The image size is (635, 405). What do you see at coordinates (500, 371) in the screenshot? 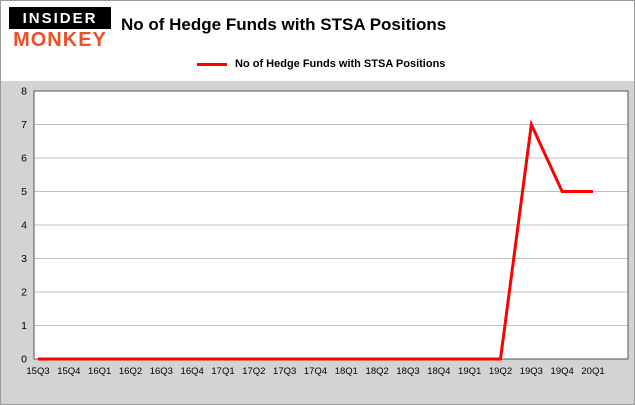
I see `svg-text: 19Q2` at bounding box center [500, 371].